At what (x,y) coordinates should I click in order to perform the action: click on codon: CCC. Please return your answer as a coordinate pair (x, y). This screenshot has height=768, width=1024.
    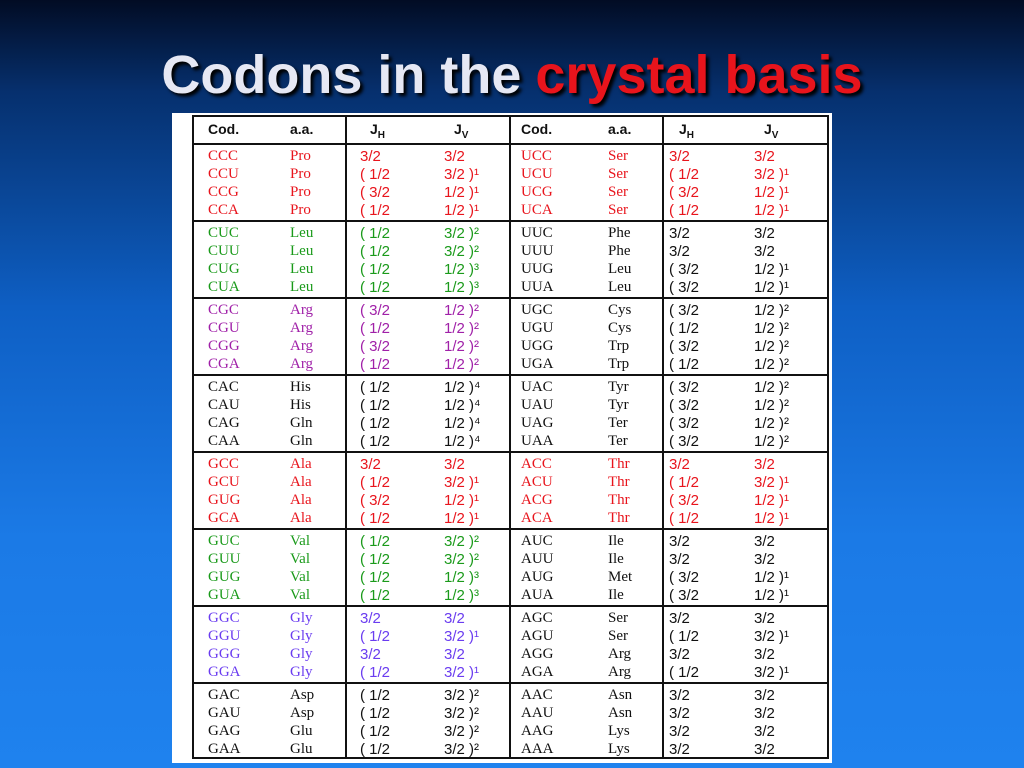
    Looking at the image, I should click on (223, 156).